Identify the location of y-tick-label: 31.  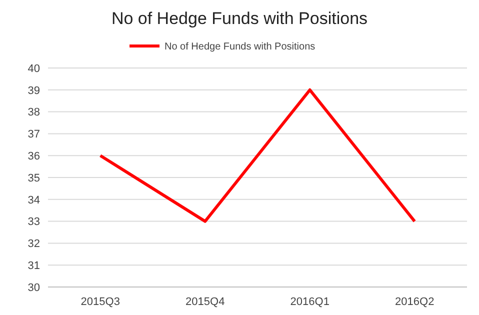
(34, 266).